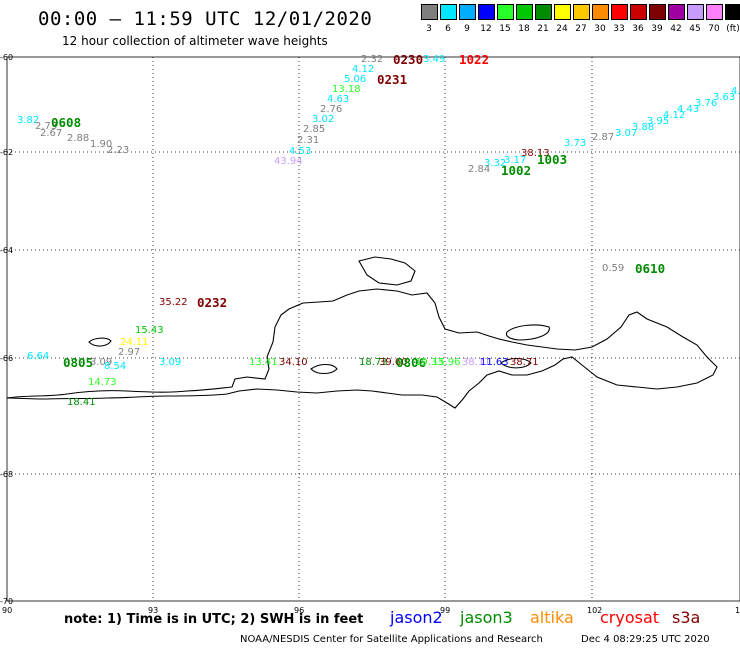  I want to click on observation-swh-label: 2.73, so click(46, 126).